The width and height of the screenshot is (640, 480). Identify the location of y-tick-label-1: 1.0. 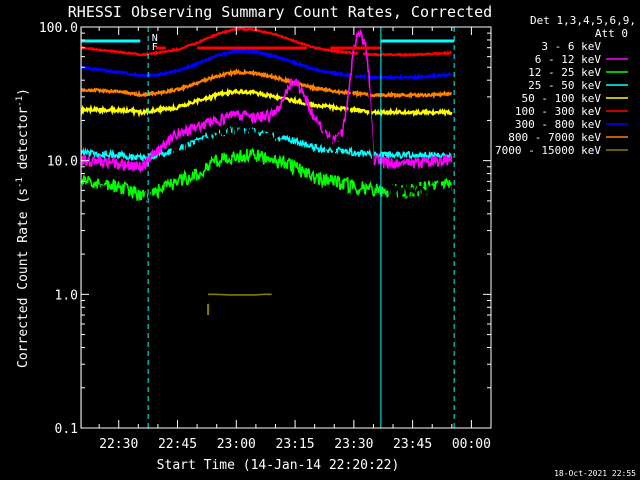
(66, 295).